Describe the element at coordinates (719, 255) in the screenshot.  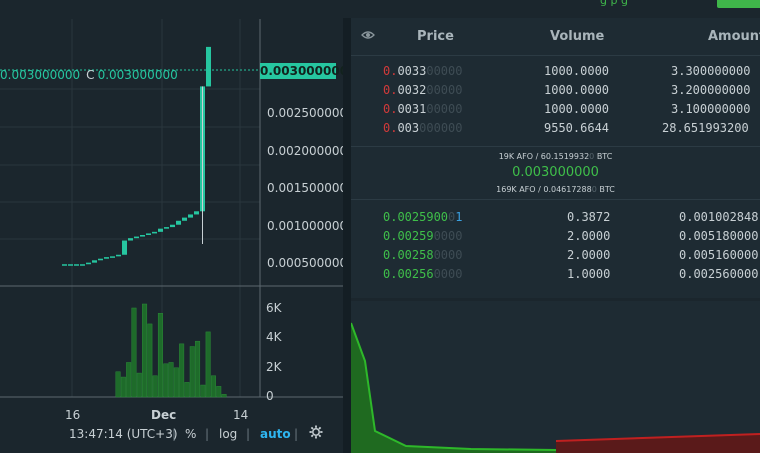
I see `bid-amount: 0.005160000` at that location.